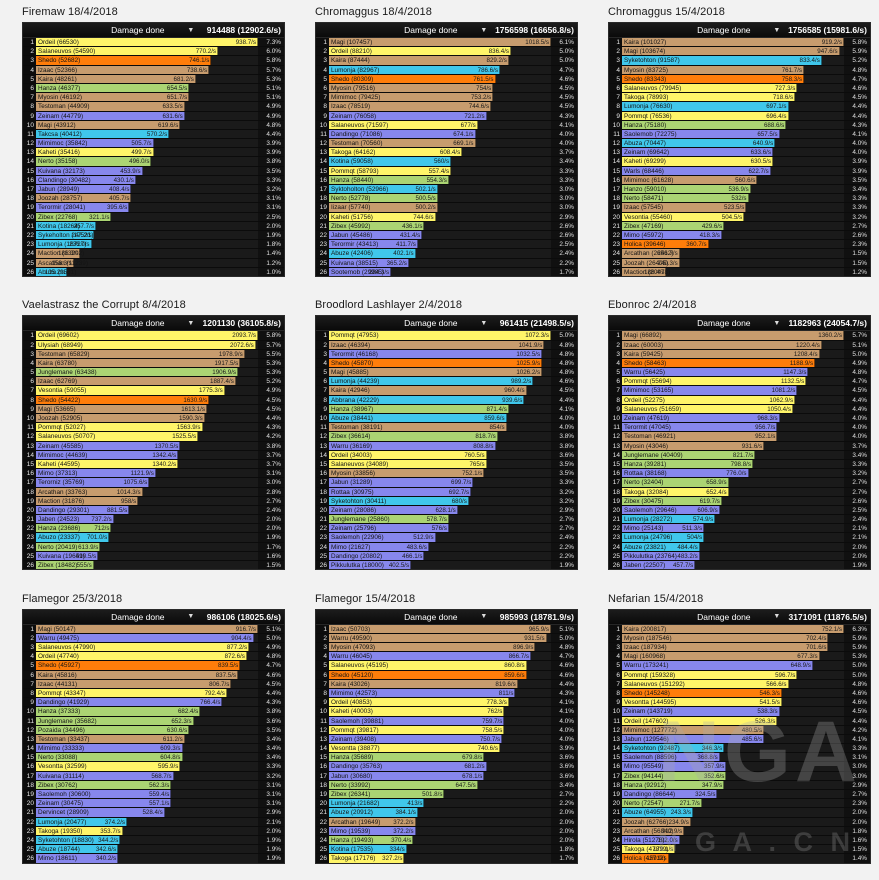  I want to click on meter-row: 3 Salaneuvos (47990) 877.2/s 4.9%, so click(153, 648).